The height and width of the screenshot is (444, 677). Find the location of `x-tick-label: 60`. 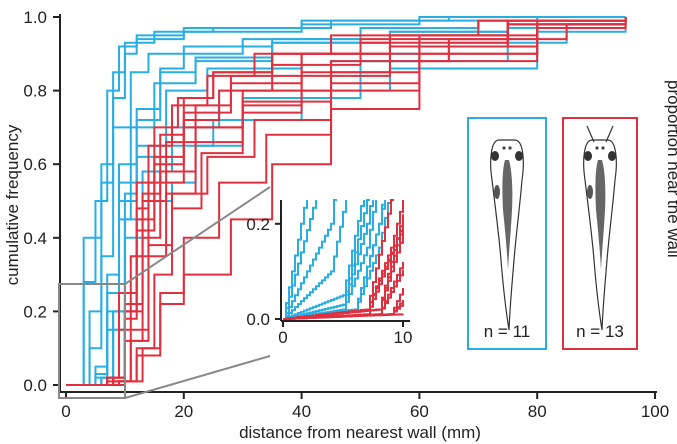

x-tick-label: 60 is located at coordinates (419, 411).